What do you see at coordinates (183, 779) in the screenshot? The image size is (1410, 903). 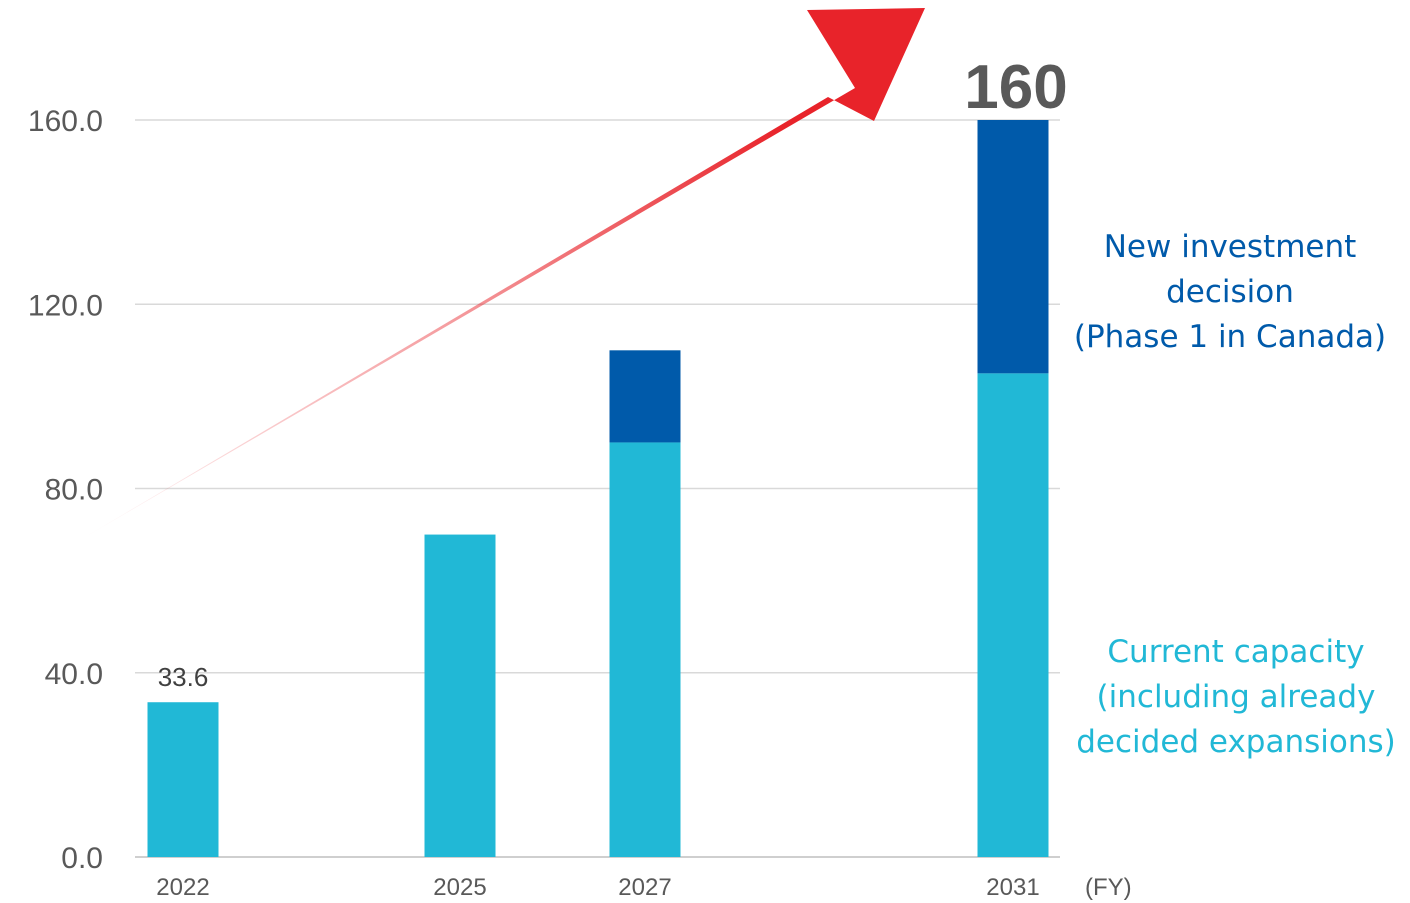 I see `bar-current-2022` at bounding box center [183, 779].